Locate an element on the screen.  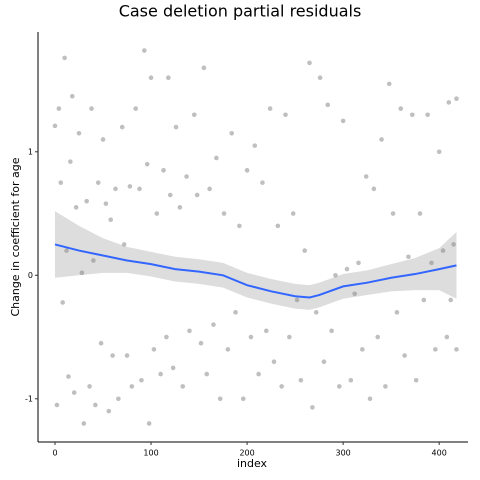
y-axis-label: Change in coefficient for age is located at coordinates (15, 236).